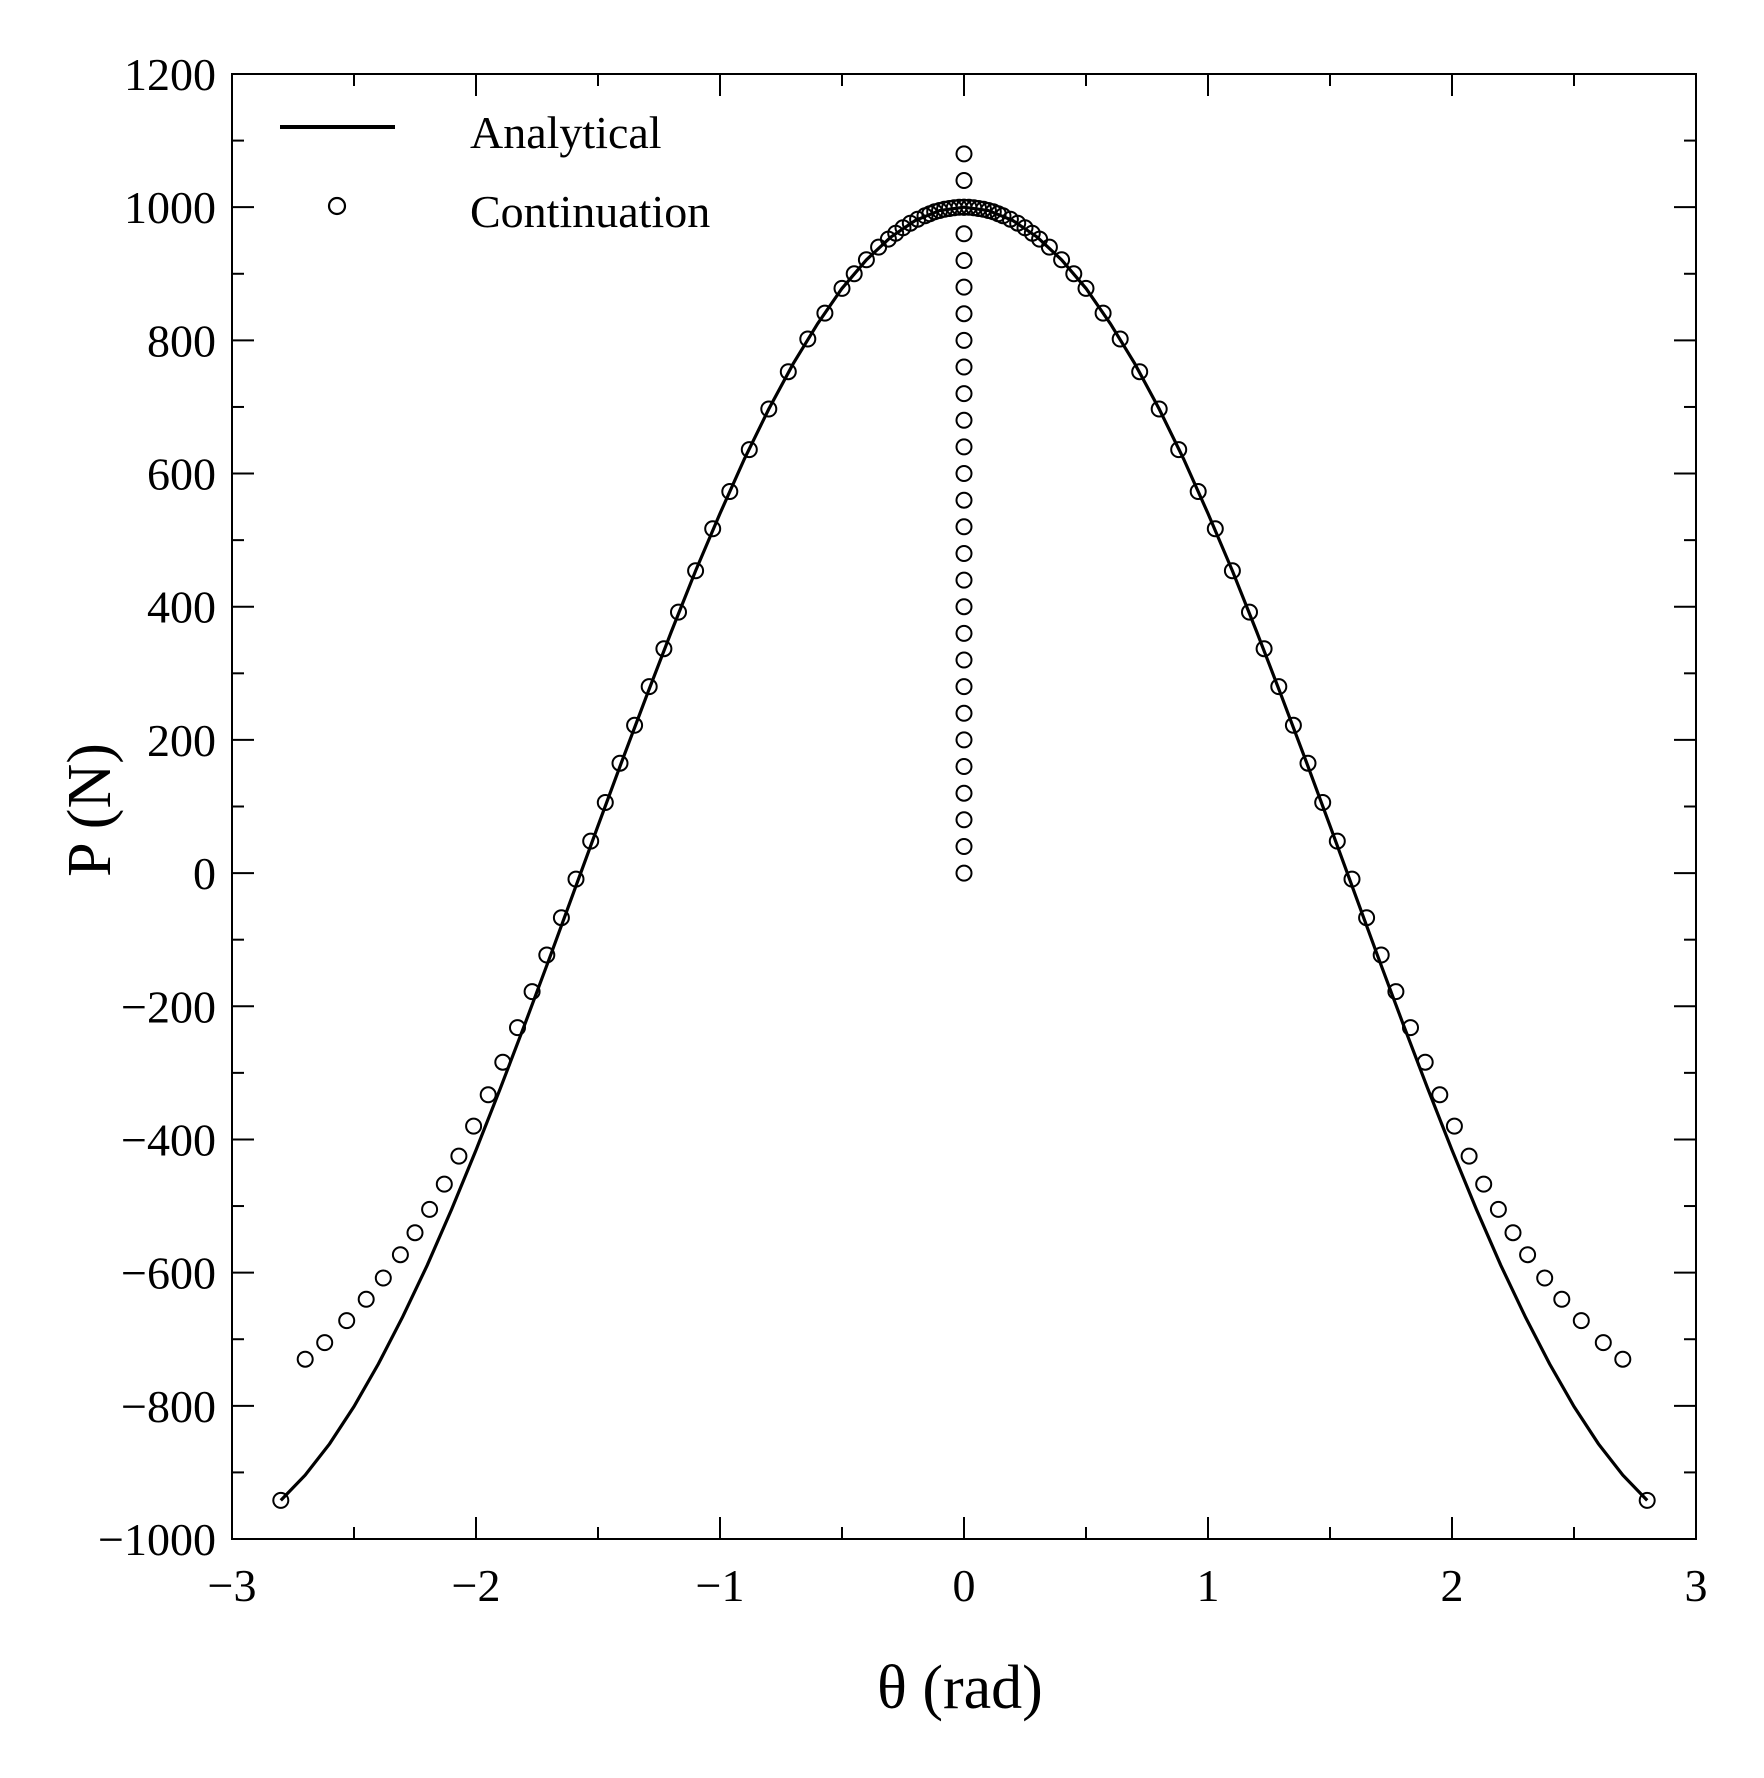 This screenshot has height=1778, width=1764. What do you see at coordinates (495, 172) in the screenshot?
I see `legend: Analytical Continuation` at bounding box center [495, 172].